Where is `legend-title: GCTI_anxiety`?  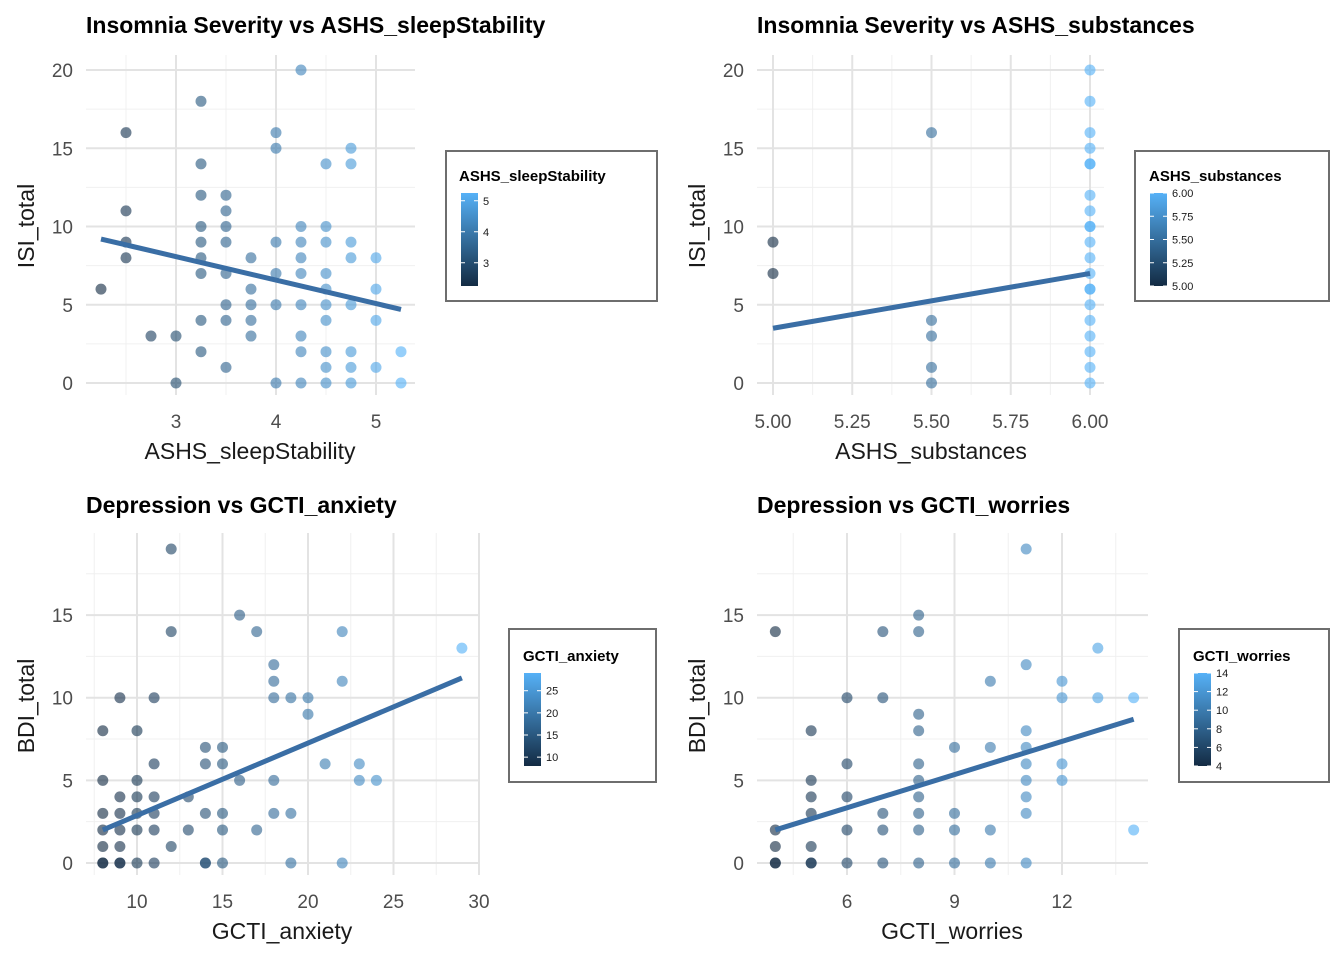 legend-title: GCTI_anxiety is located at coordinates (571, 656).